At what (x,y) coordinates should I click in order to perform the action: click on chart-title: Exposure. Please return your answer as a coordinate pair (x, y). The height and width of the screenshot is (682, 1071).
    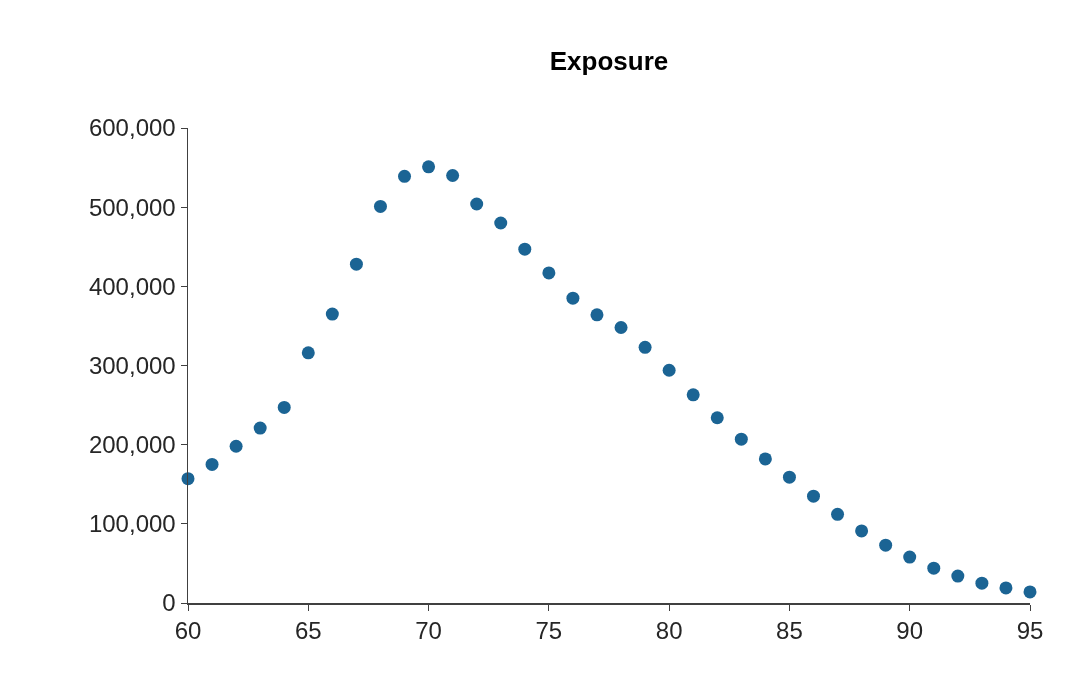
    Looking at the image, I should click on (609, 61).